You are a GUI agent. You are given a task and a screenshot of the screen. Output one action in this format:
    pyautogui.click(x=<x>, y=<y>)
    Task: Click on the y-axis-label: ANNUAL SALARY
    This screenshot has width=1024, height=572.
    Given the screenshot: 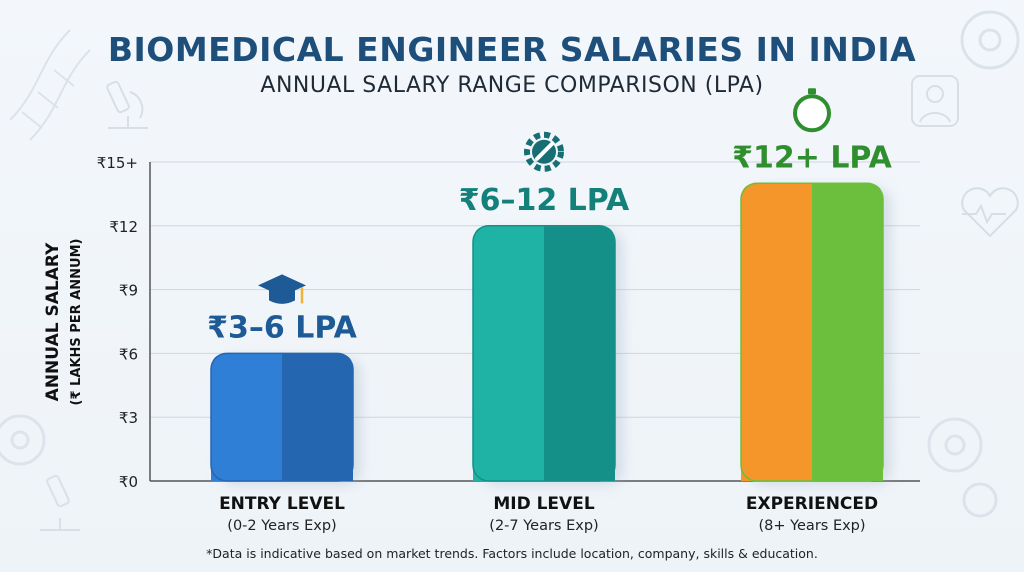 What is the action you would take?
    pyautogui.click(x=53, y=321)
    